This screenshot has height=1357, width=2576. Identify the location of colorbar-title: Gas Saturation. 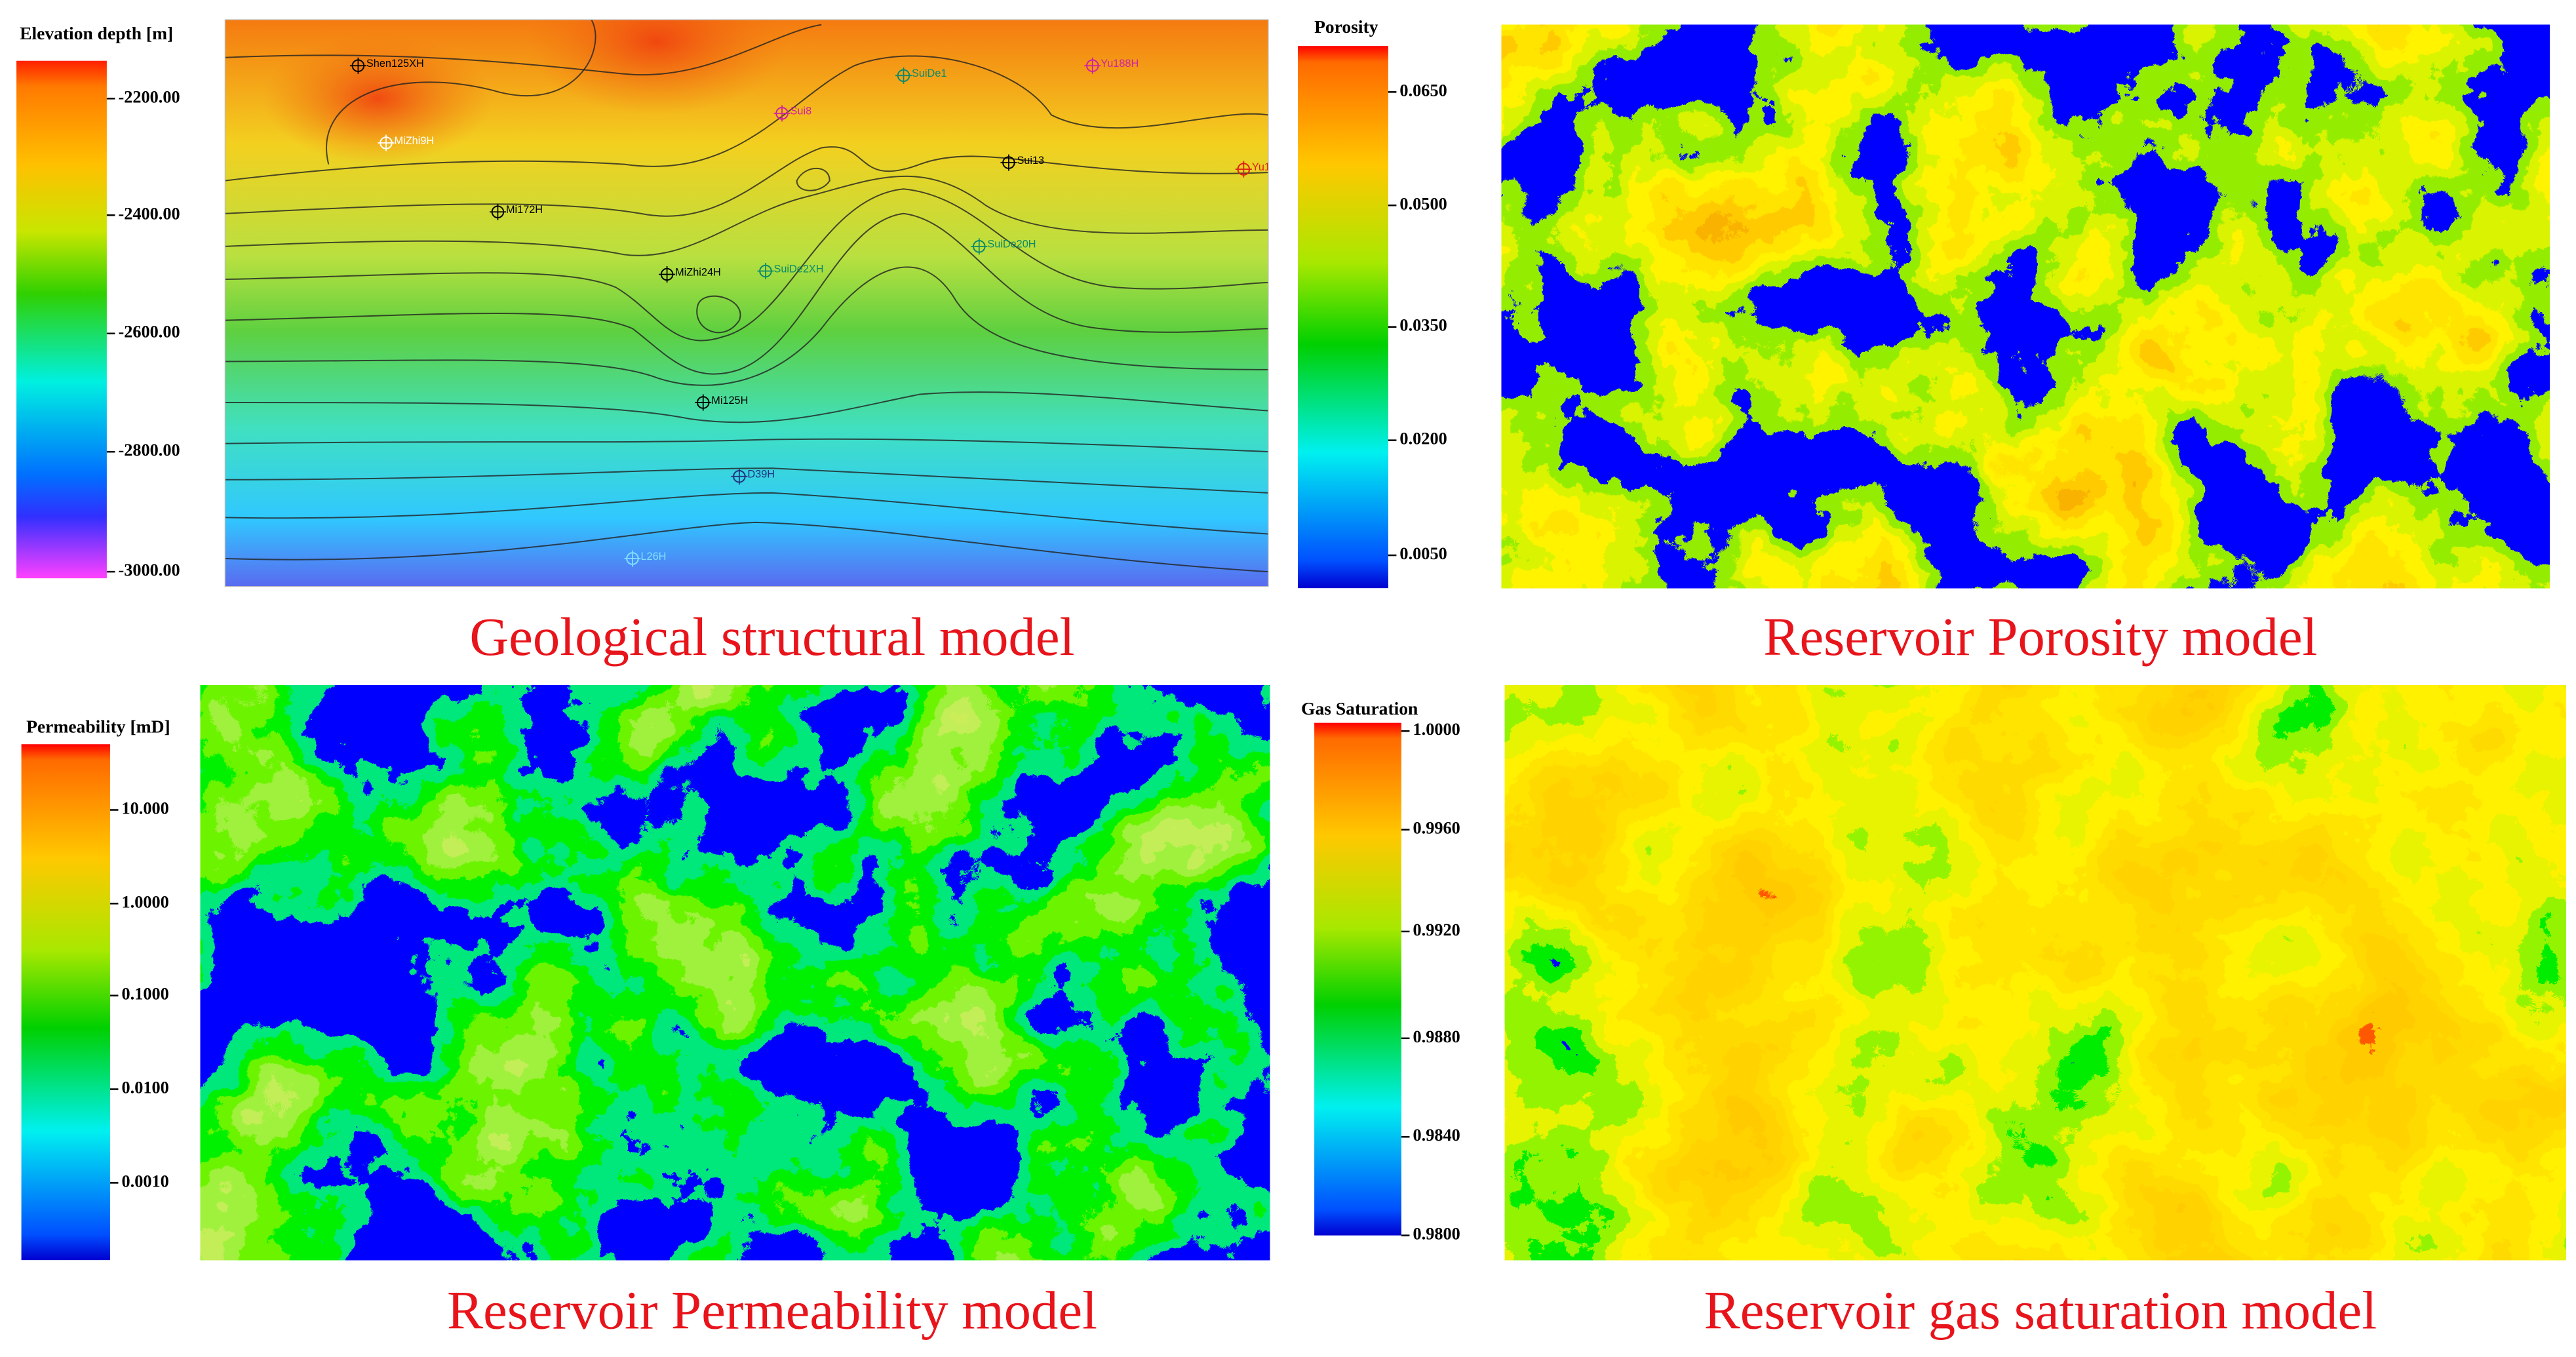
(1359, 708).